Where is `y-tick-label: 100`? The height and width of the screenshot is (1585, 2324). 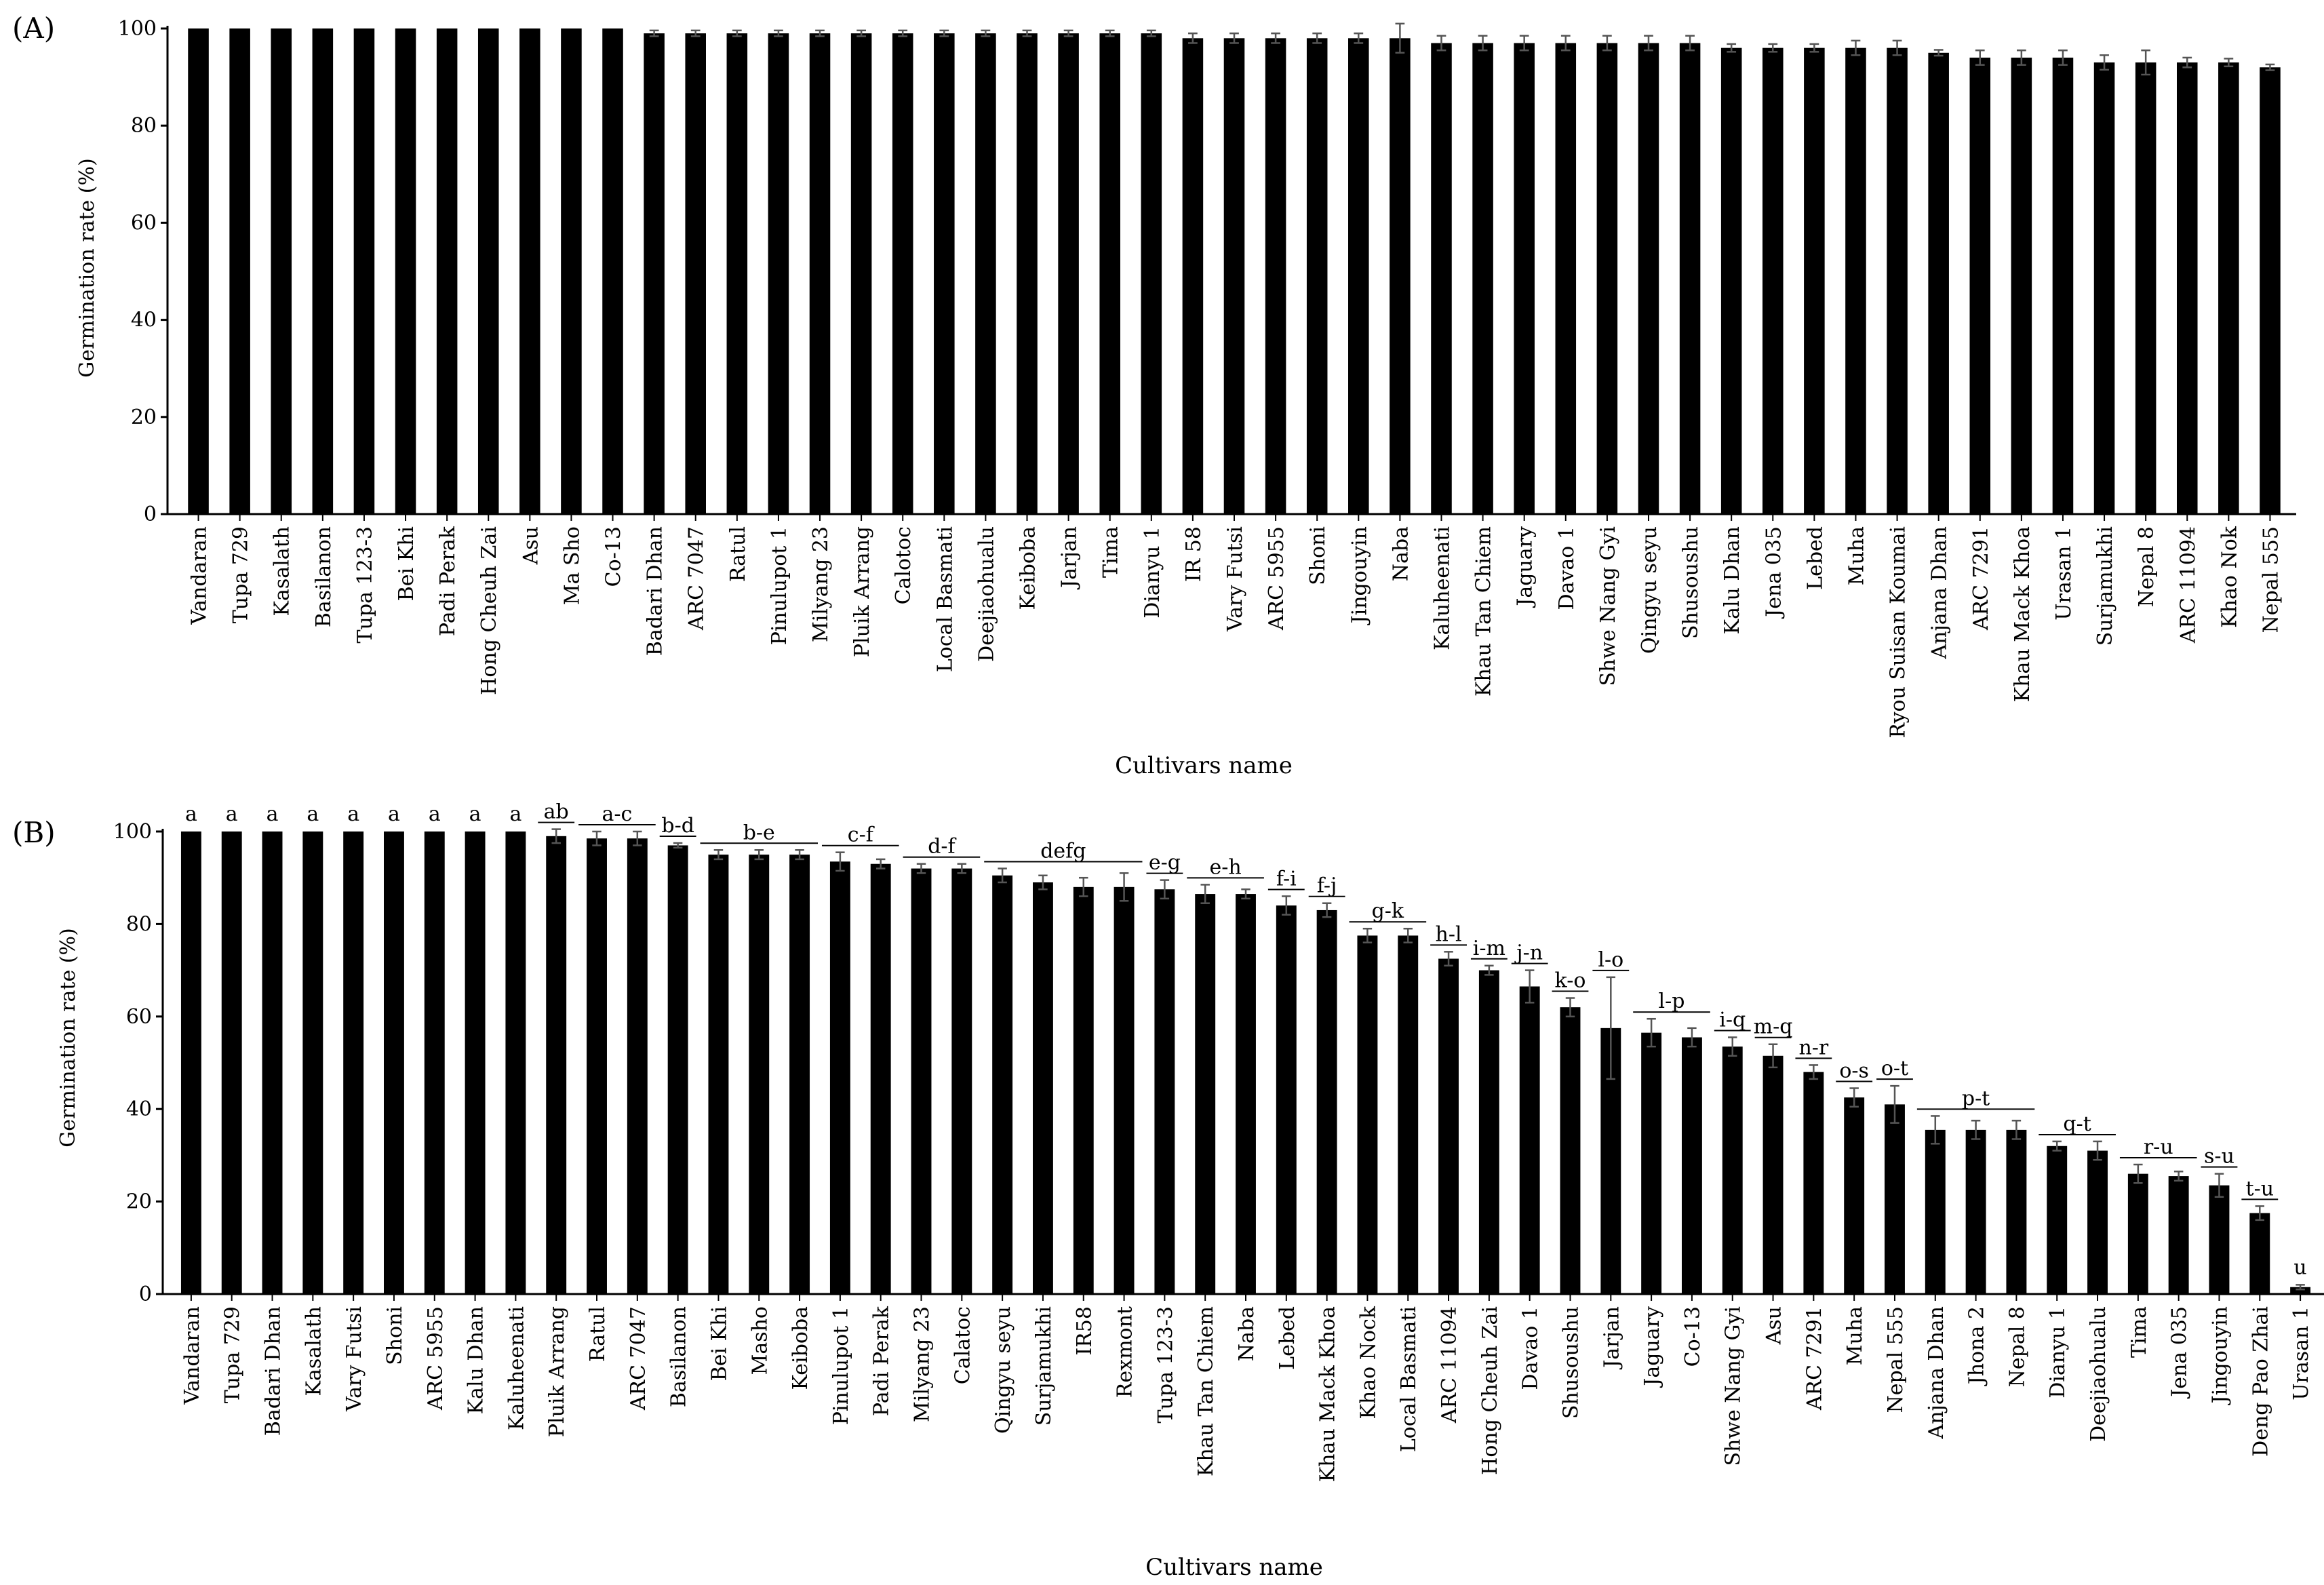 y-tick-label: 100 is located at coordinates (132, 832).